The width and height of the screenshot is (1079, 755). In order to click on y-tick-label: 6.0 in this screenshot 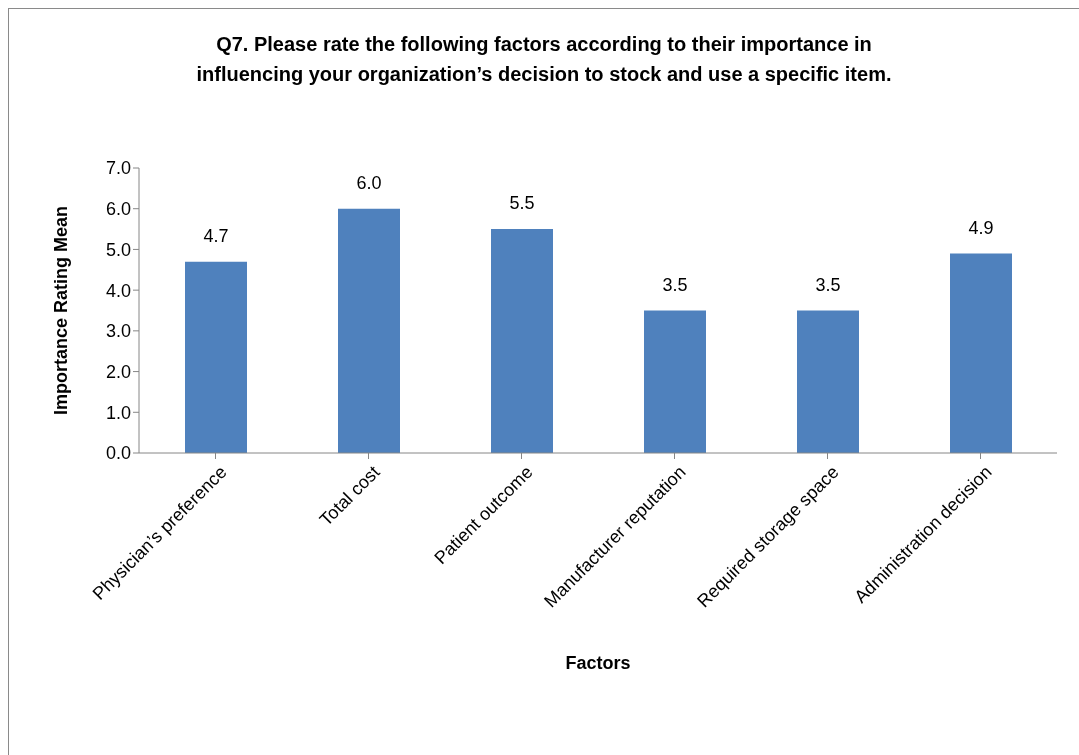, I will do `click(118, 209)`.